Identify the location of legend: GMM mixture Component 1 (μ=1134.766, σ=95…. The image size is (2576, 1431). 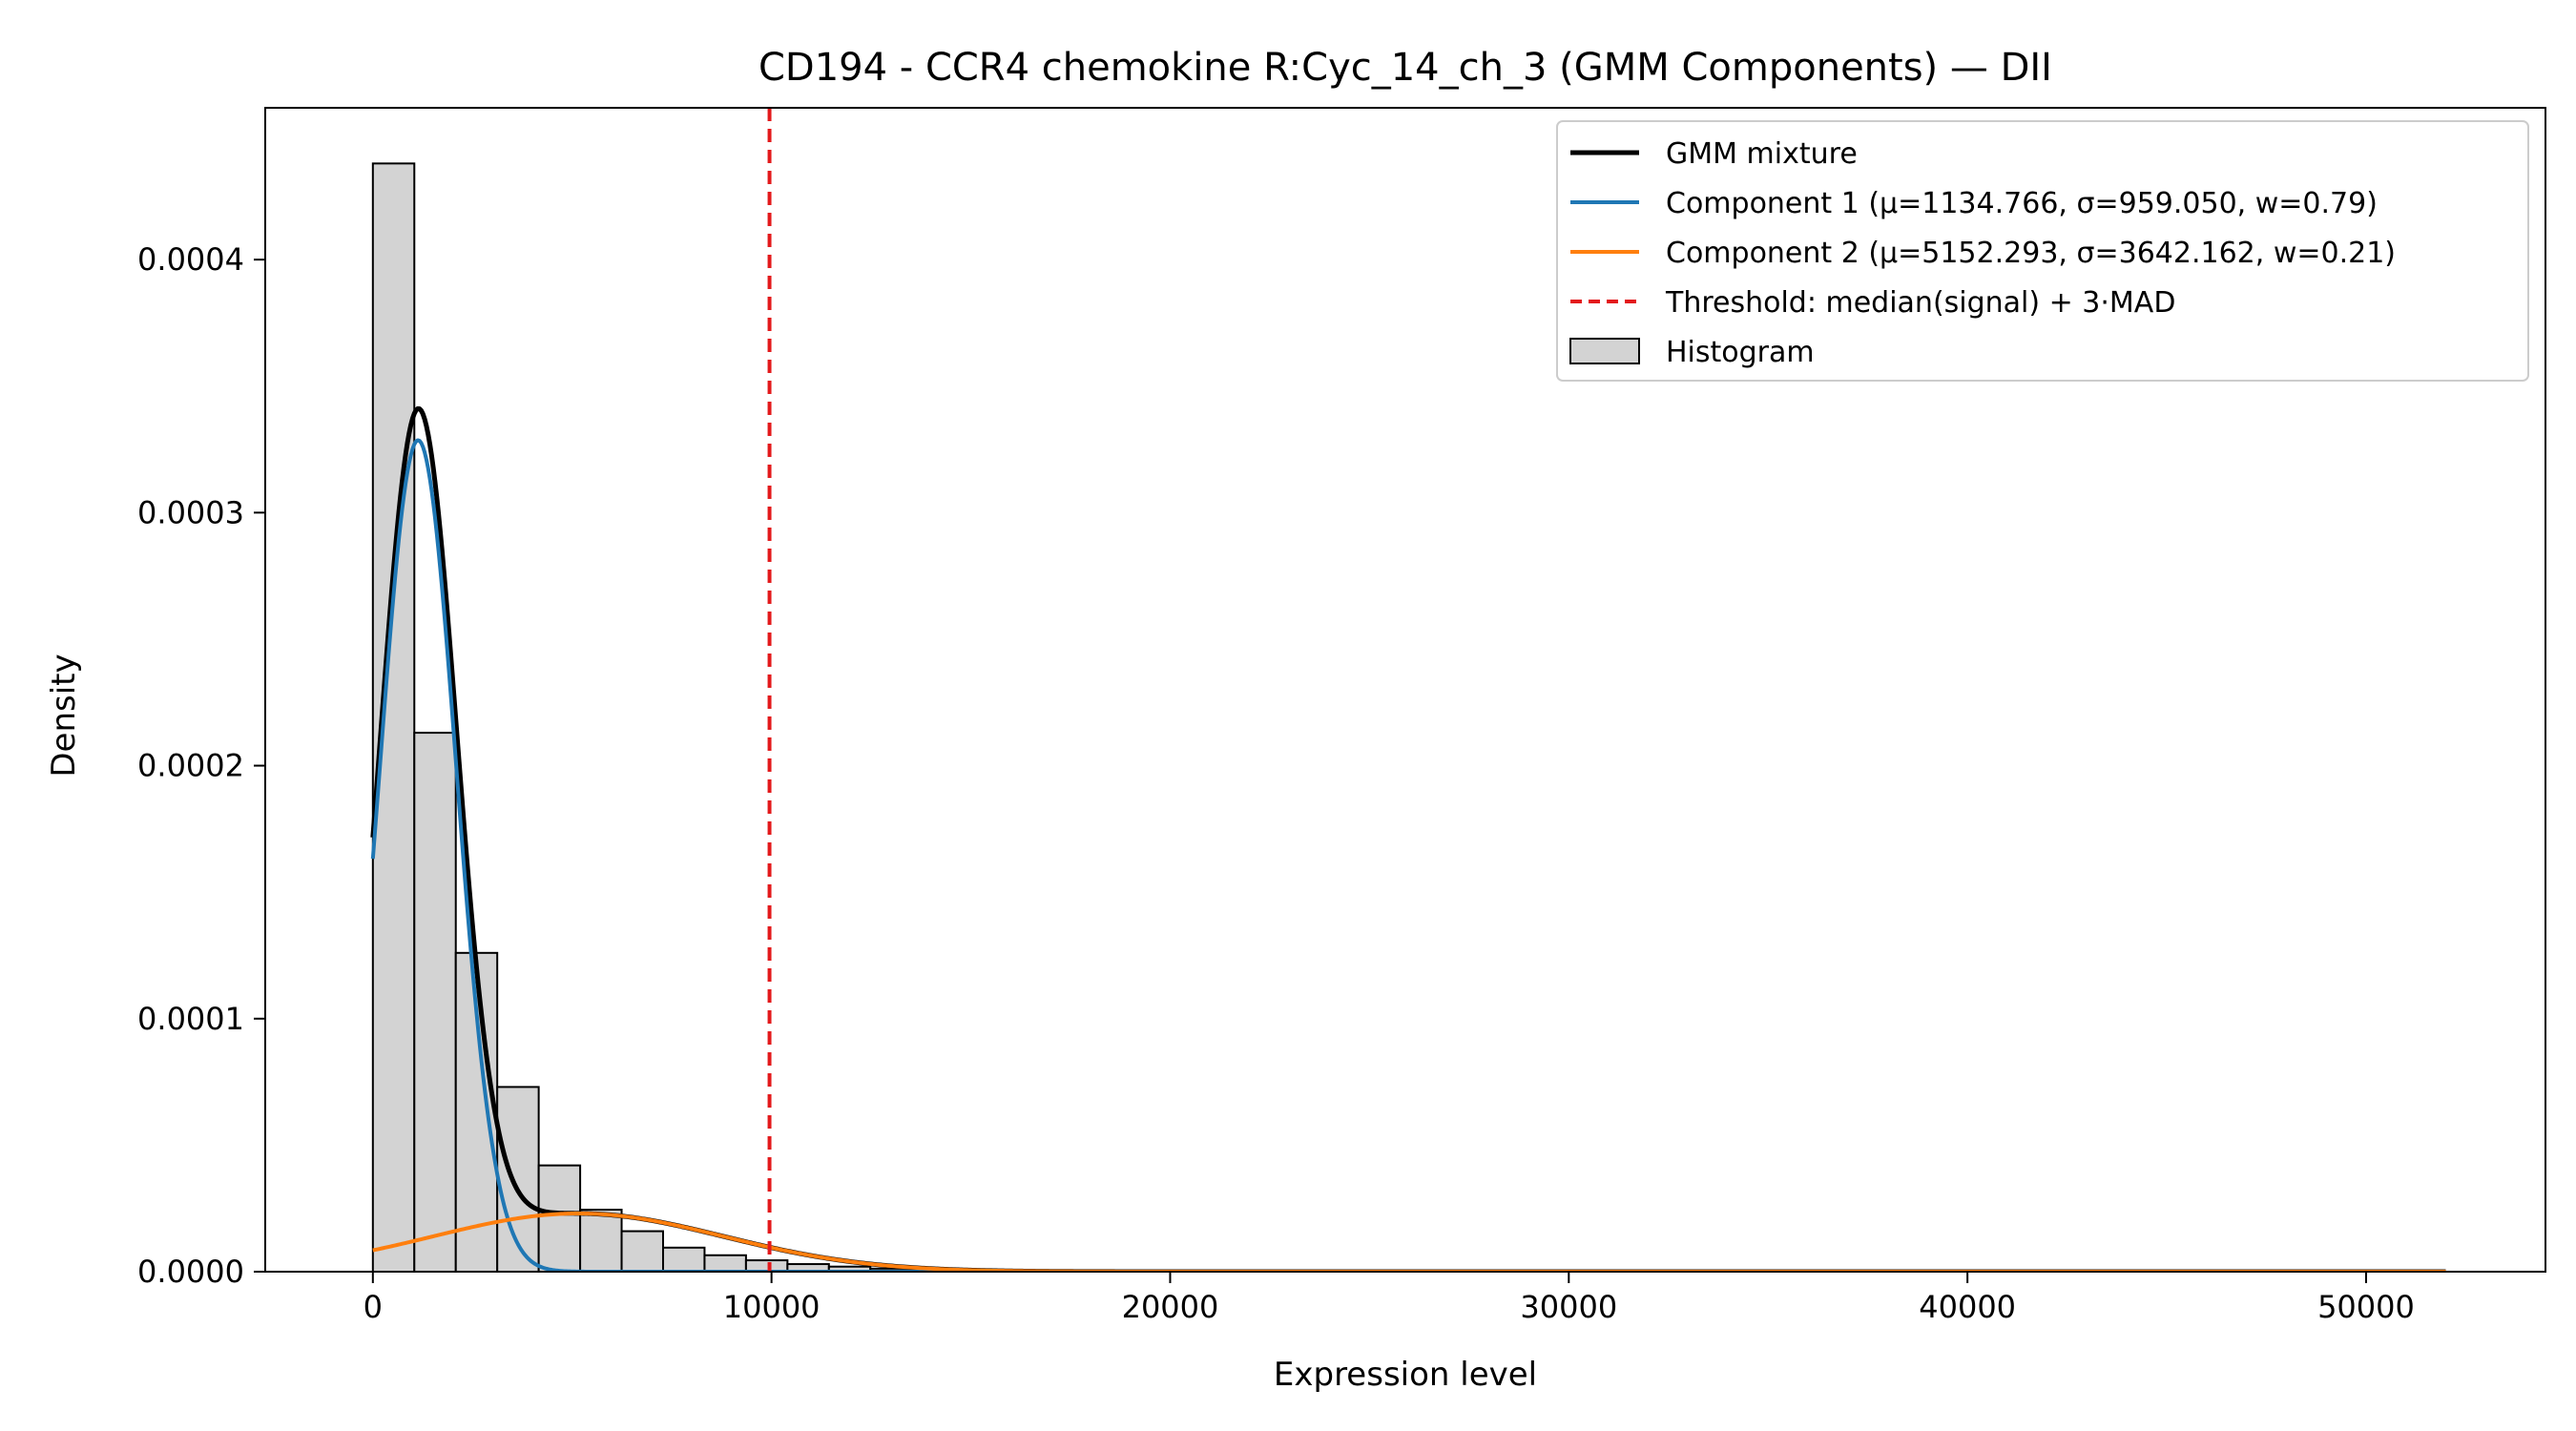
(2042, 251).